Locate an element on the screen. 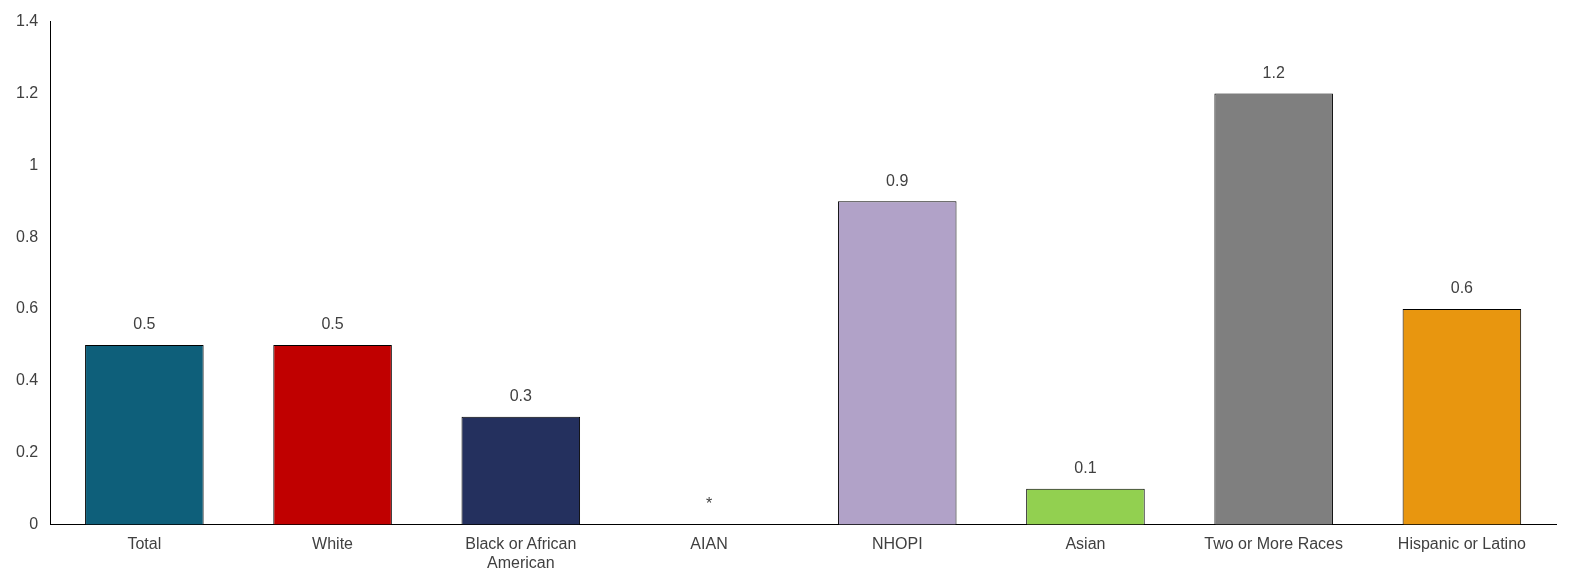  y-tick-label: 0.6 is located at coordinates (27, 308).